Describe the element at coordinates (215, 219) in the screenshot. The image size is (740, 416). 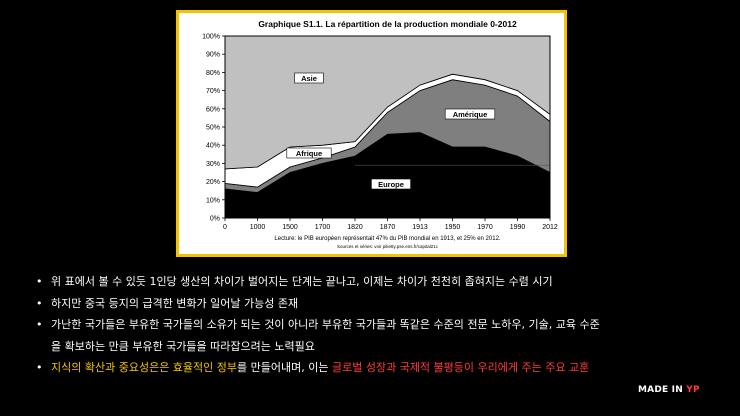
I see `y-tick-label: 0%` at that location.